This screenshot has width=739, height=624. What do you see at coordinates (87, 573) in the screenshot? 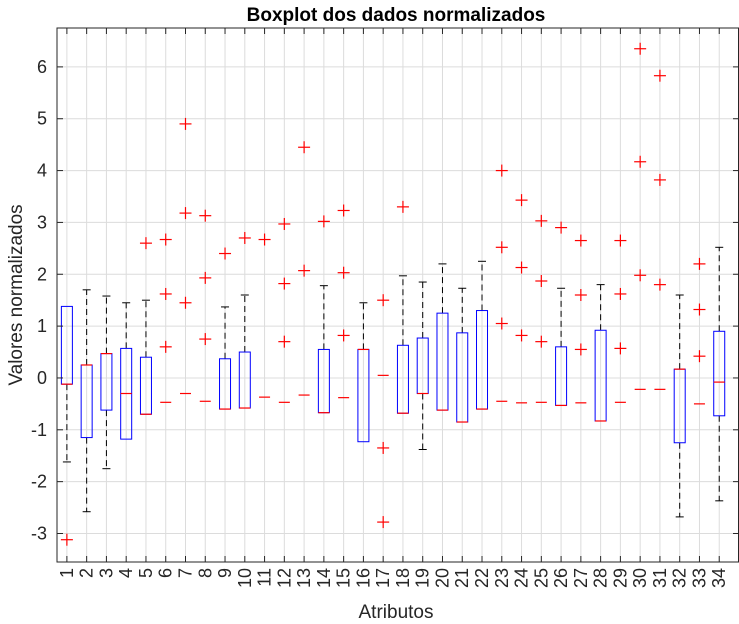
I see `x-tick-label: 2` at bounding box center [87, 573].